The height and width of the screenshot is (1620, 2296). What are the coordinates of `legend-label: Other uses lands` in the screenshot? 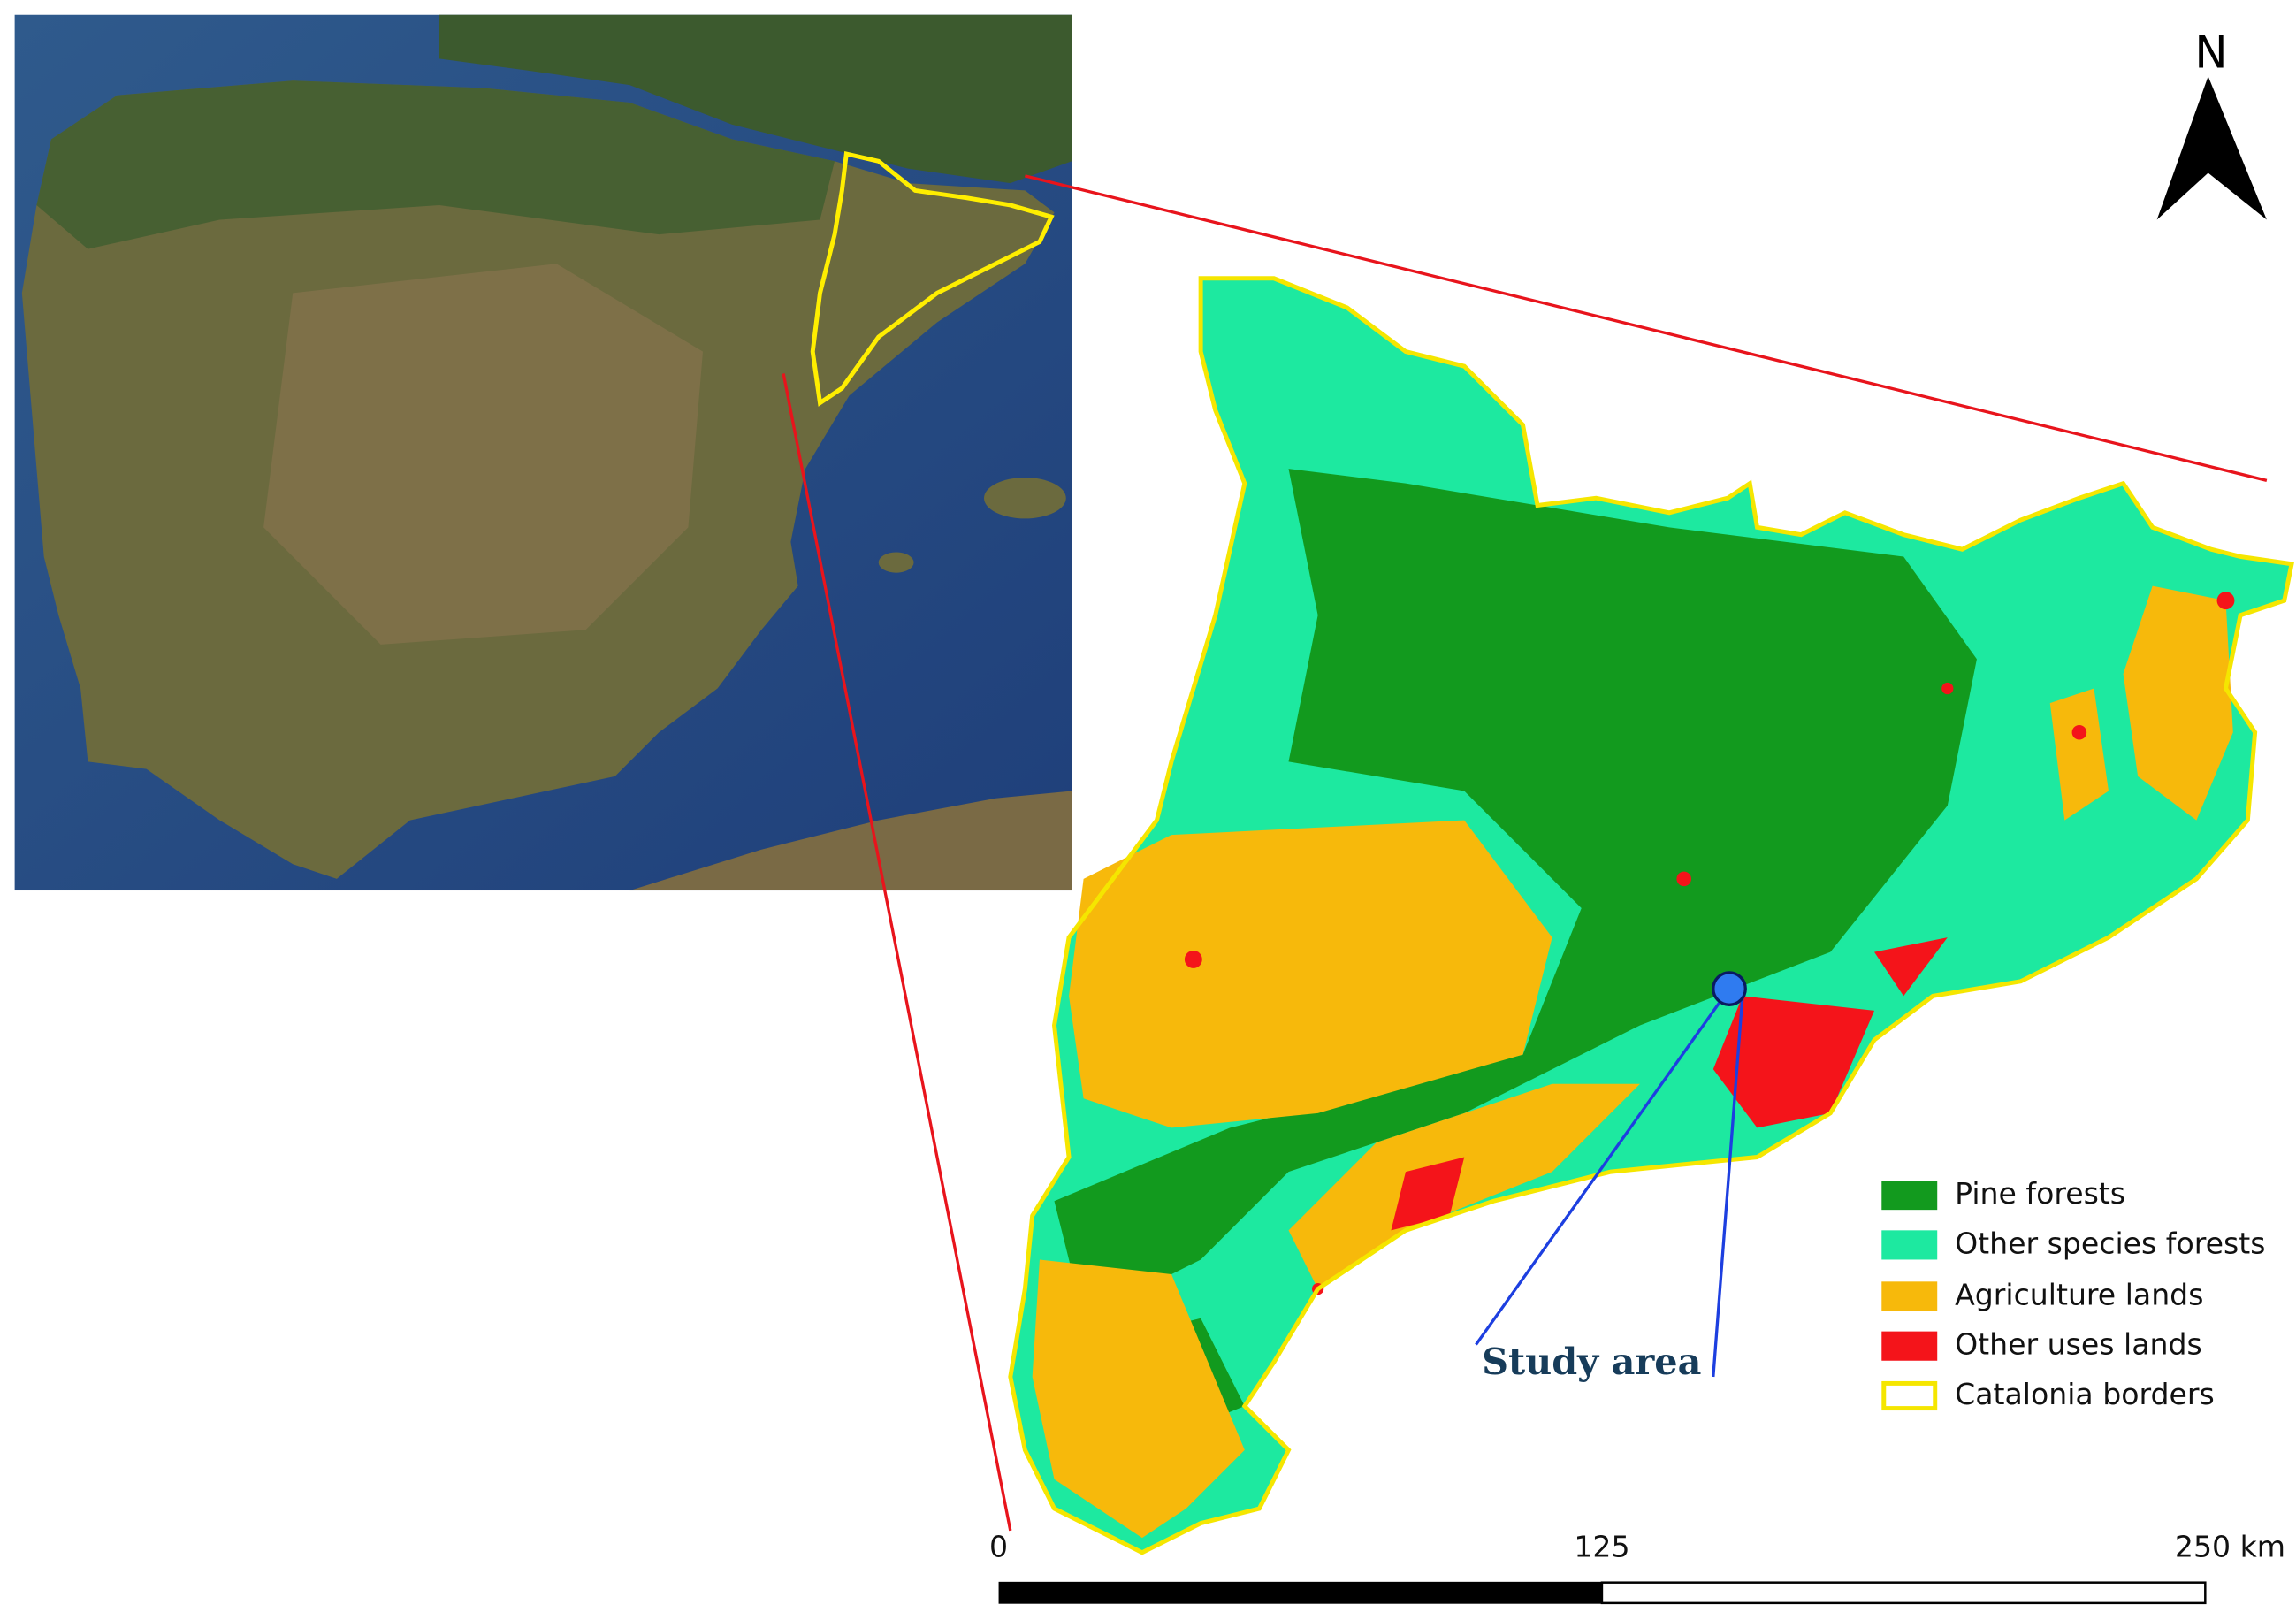 It's located at (2078, 1344).